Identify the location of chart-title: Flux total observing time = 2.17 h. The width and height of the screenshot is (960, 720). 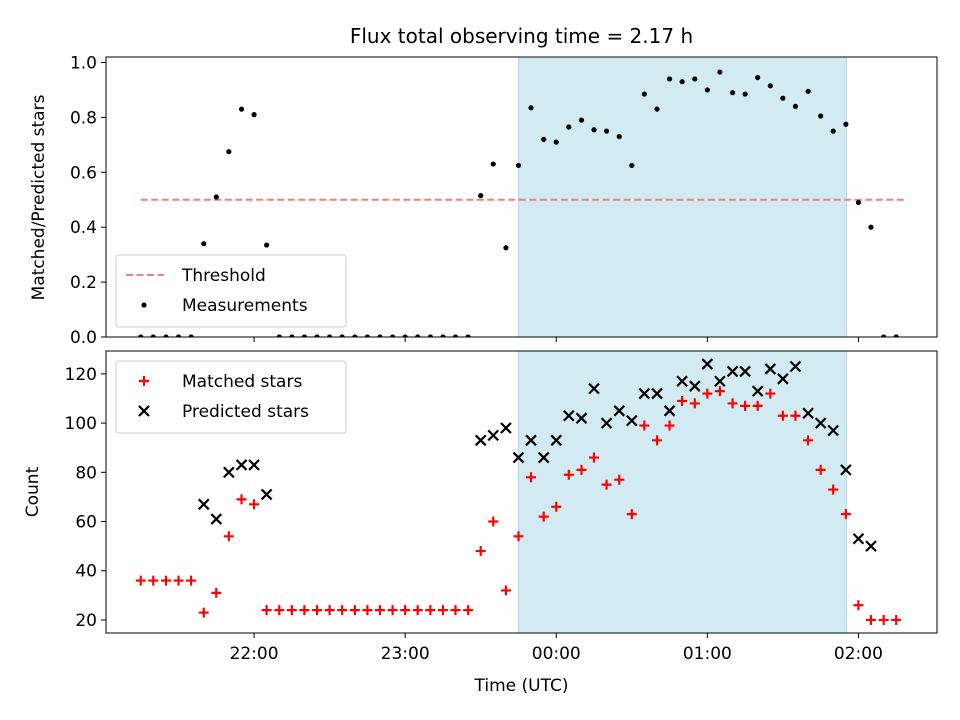
(521, 36).